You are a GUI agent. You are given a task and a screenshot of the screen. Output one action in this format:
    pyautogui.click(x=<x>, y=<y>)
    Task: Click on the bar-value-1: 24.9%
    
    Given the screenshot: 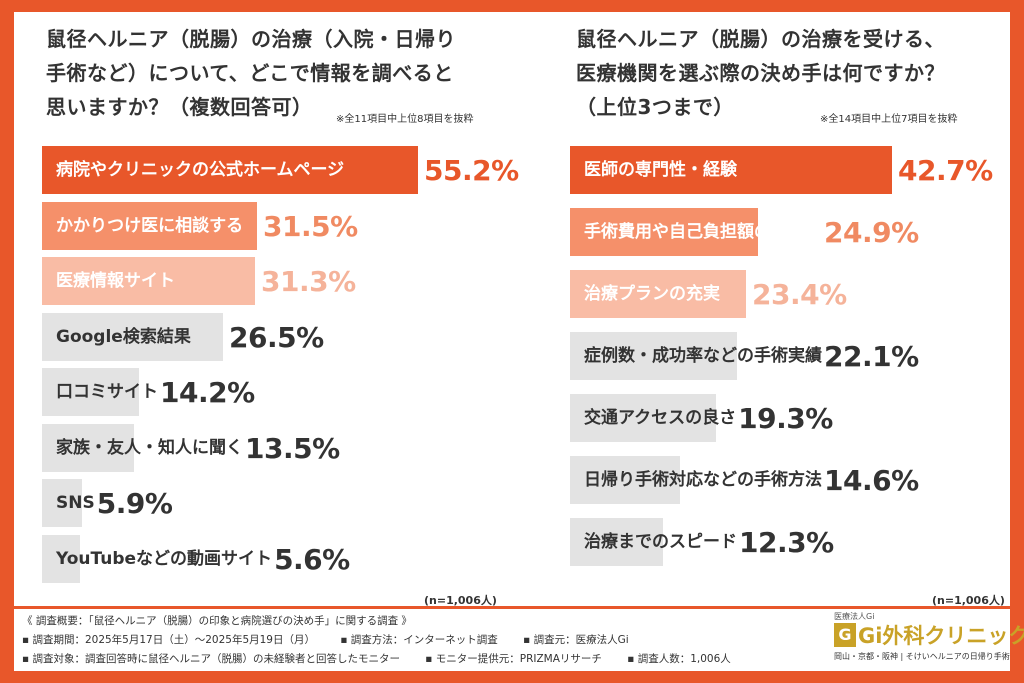 What is the action you would take?
    pyautogui.click(x=871, y=232)
    